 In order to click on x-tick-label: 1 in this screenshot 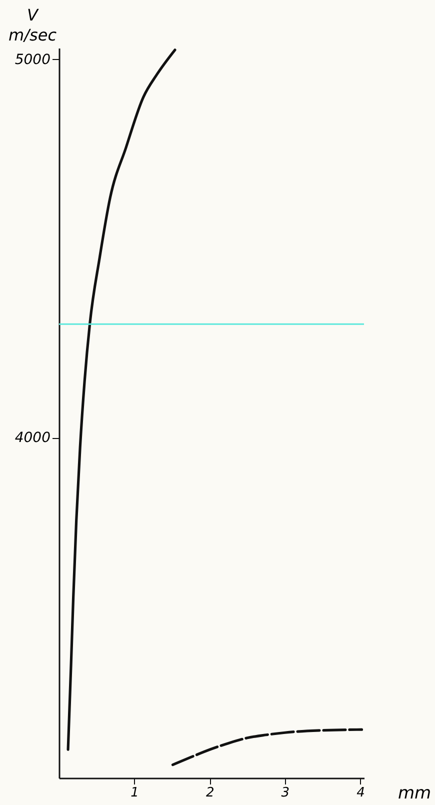, I will do `click(134, 793)`.